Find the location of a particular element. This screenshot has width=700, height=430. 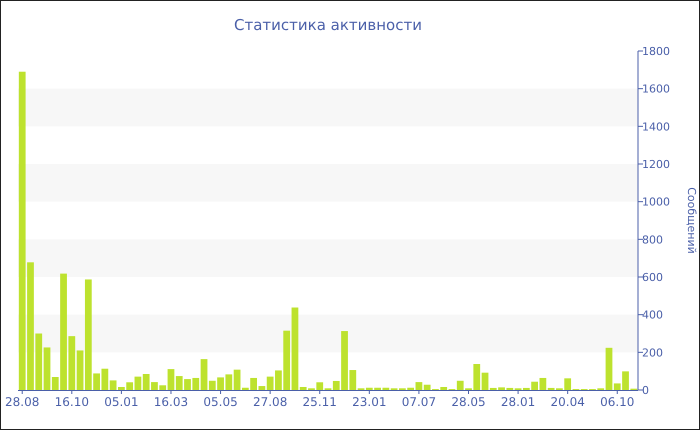

y-axis-title: Сообщений is located at coordinates (691, 220).